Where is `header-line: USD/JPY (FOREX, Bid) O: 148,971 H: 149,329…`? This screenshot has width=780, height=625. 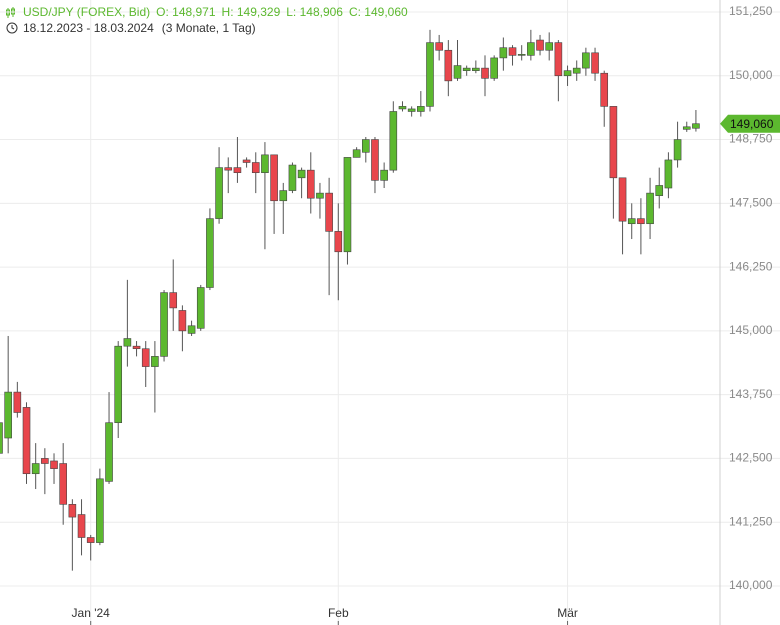 header-line: USD/JPY (FOREX, Bid) O: 148,971 H: 149,329… is located at coordinates (215, 12).